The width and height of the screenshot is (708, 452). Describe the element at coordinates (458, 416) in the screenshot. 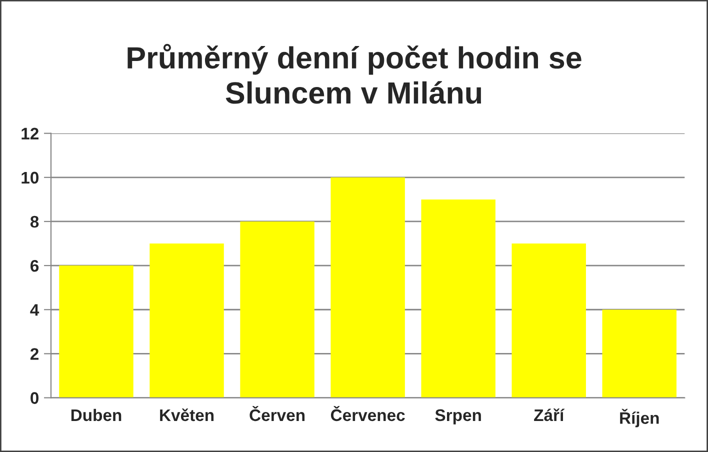

I see `x-tick-label: Srpen` at that location.